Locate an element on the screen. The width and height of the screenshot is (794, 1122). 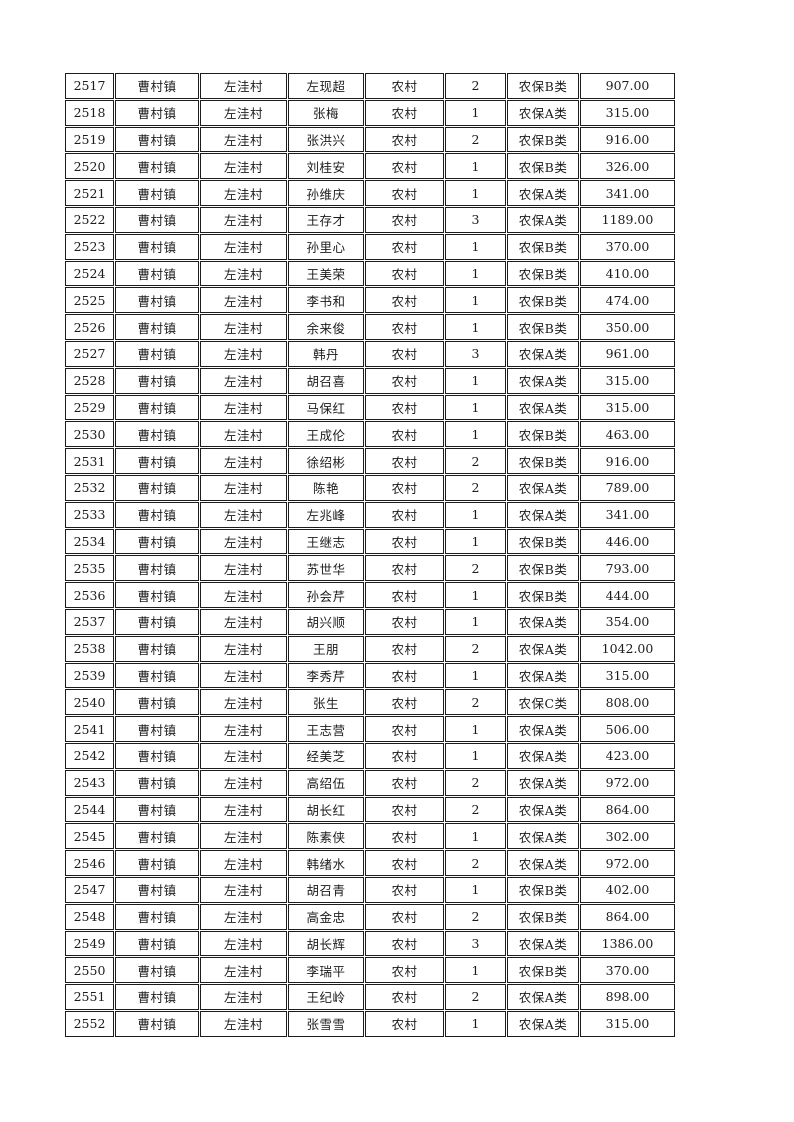
cell-person-name: 苏世华 is located at coordinates (326, 568).